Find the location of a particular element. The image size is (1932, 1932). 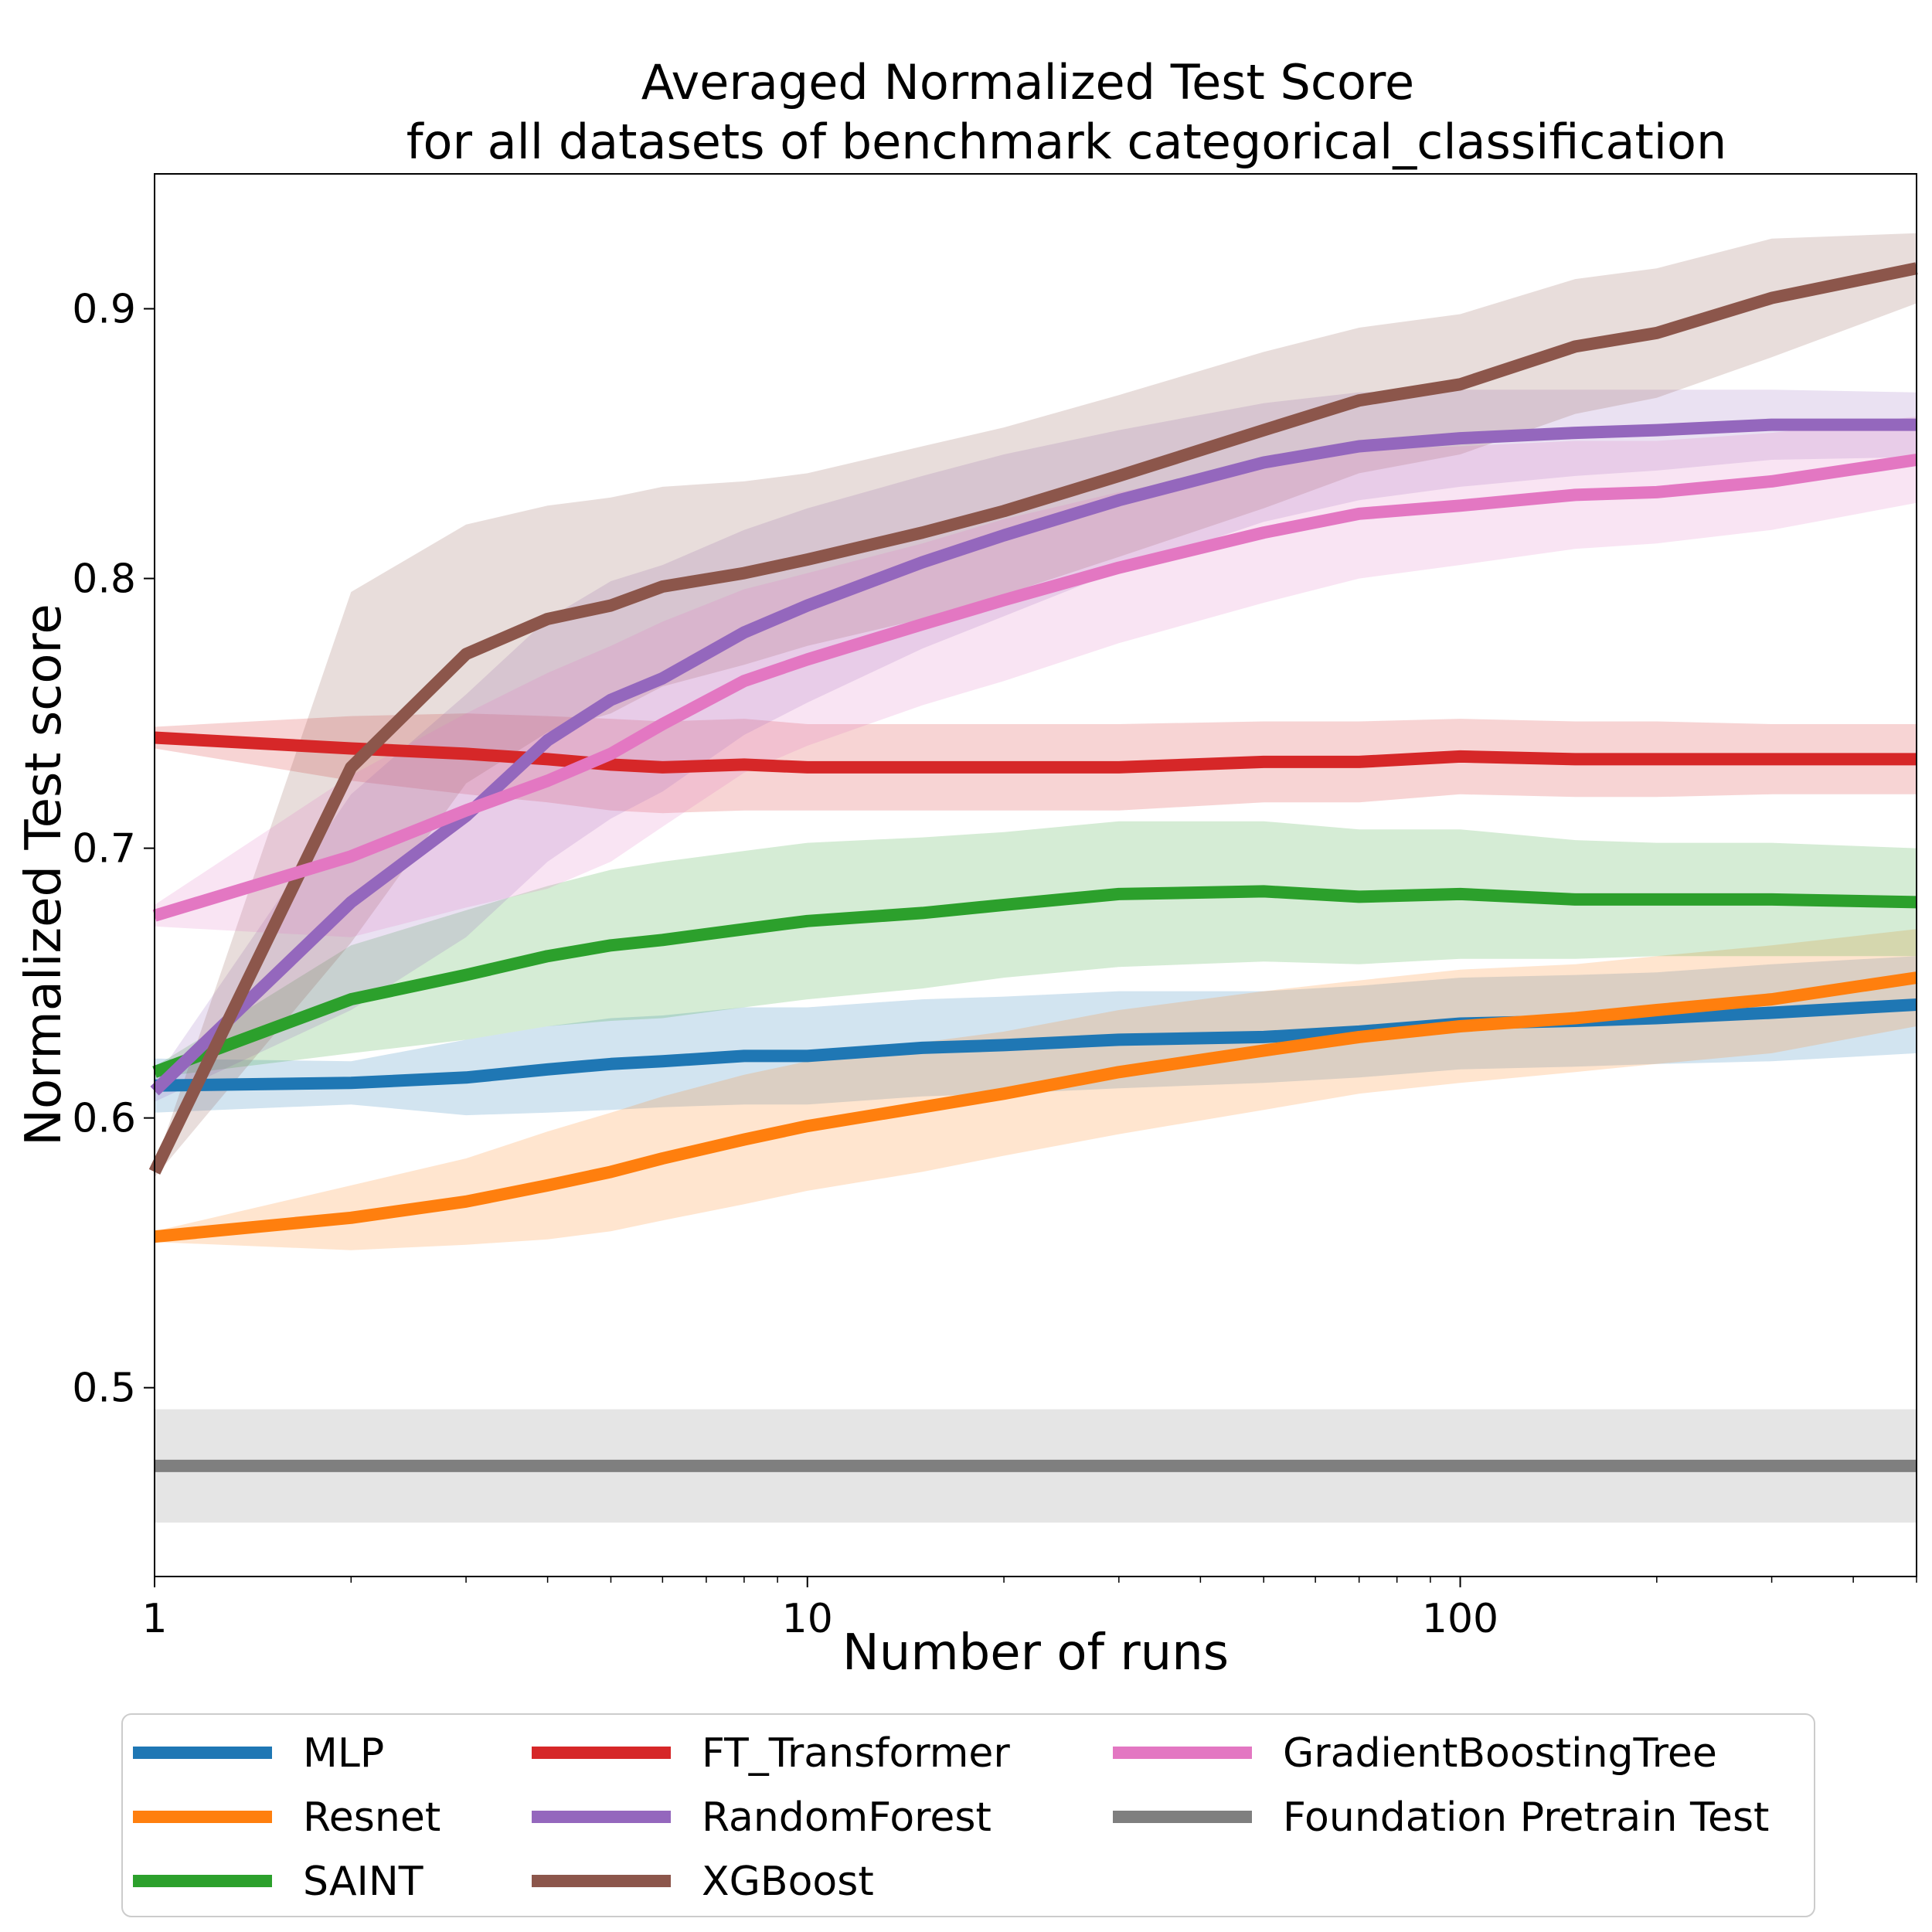

legend-label-xgboost: XGBoost is located at coordinates (788, 1882).